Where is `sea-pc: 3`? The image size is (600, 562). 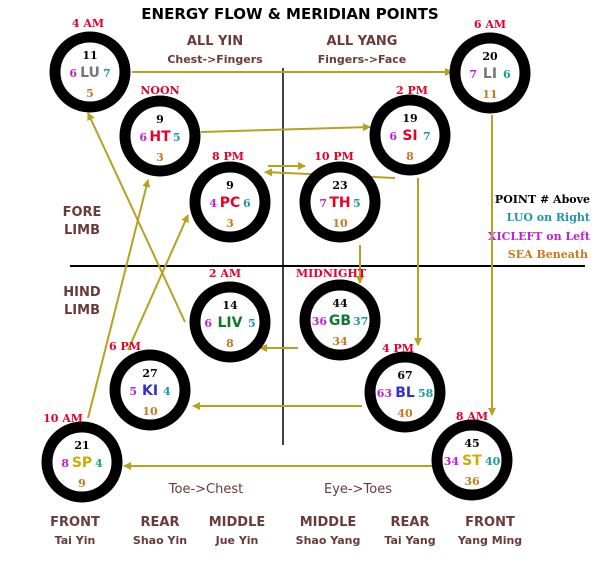 sea-pc: 3 is located at coordinates (230, 223).